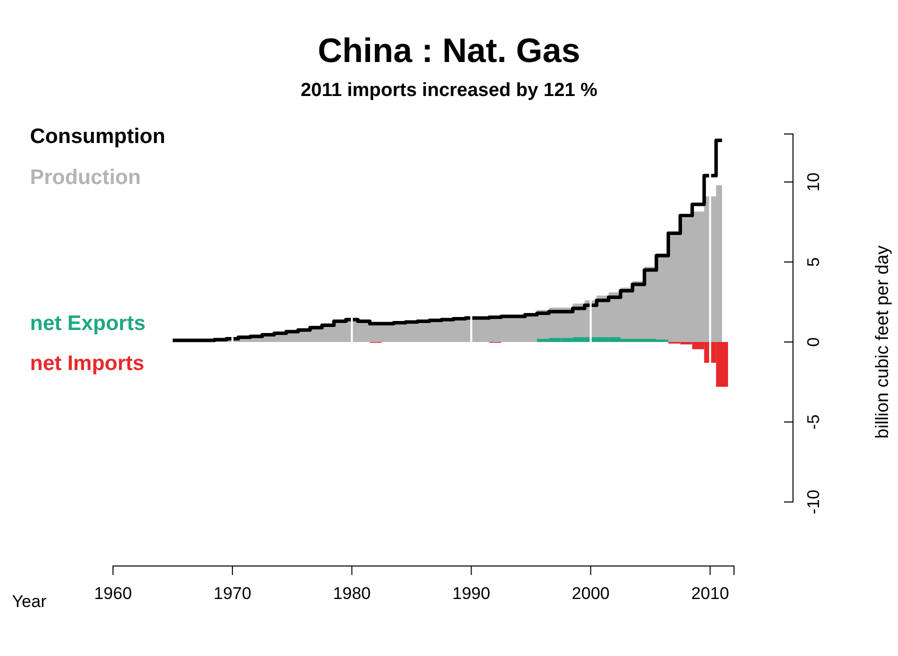  I want to click on x-tick-label: 1980, so click(351, 594).